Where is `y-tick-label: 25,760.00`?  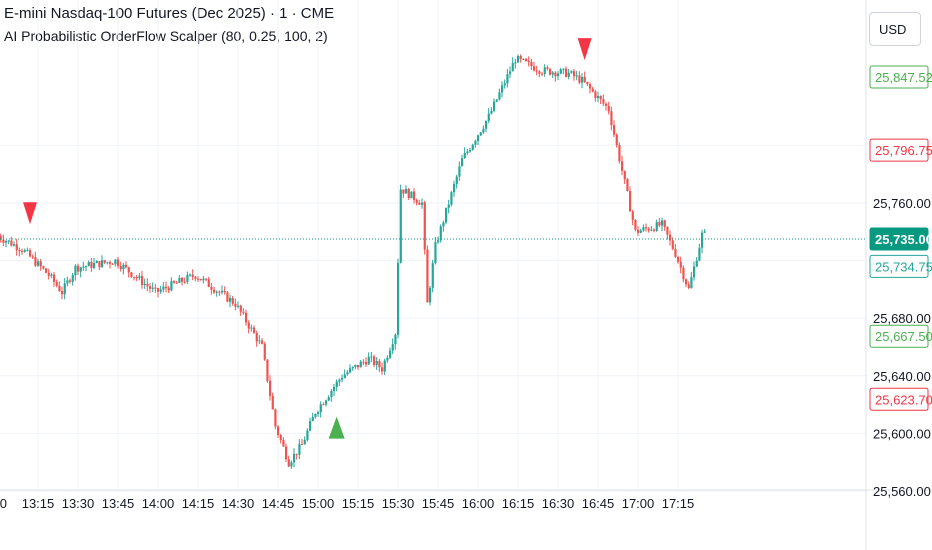
y-tick-label: 25,760.00 is located at coordinates (902, 203).